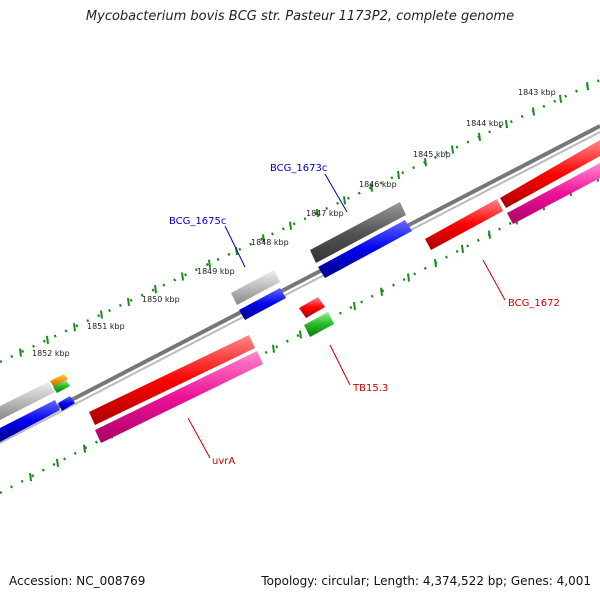 The width and height of the screenshot is (600, 600). Describe the element at coordinates (432, 154) in the screenshot. I see `kbp-label: 1845 kbp` at that location.